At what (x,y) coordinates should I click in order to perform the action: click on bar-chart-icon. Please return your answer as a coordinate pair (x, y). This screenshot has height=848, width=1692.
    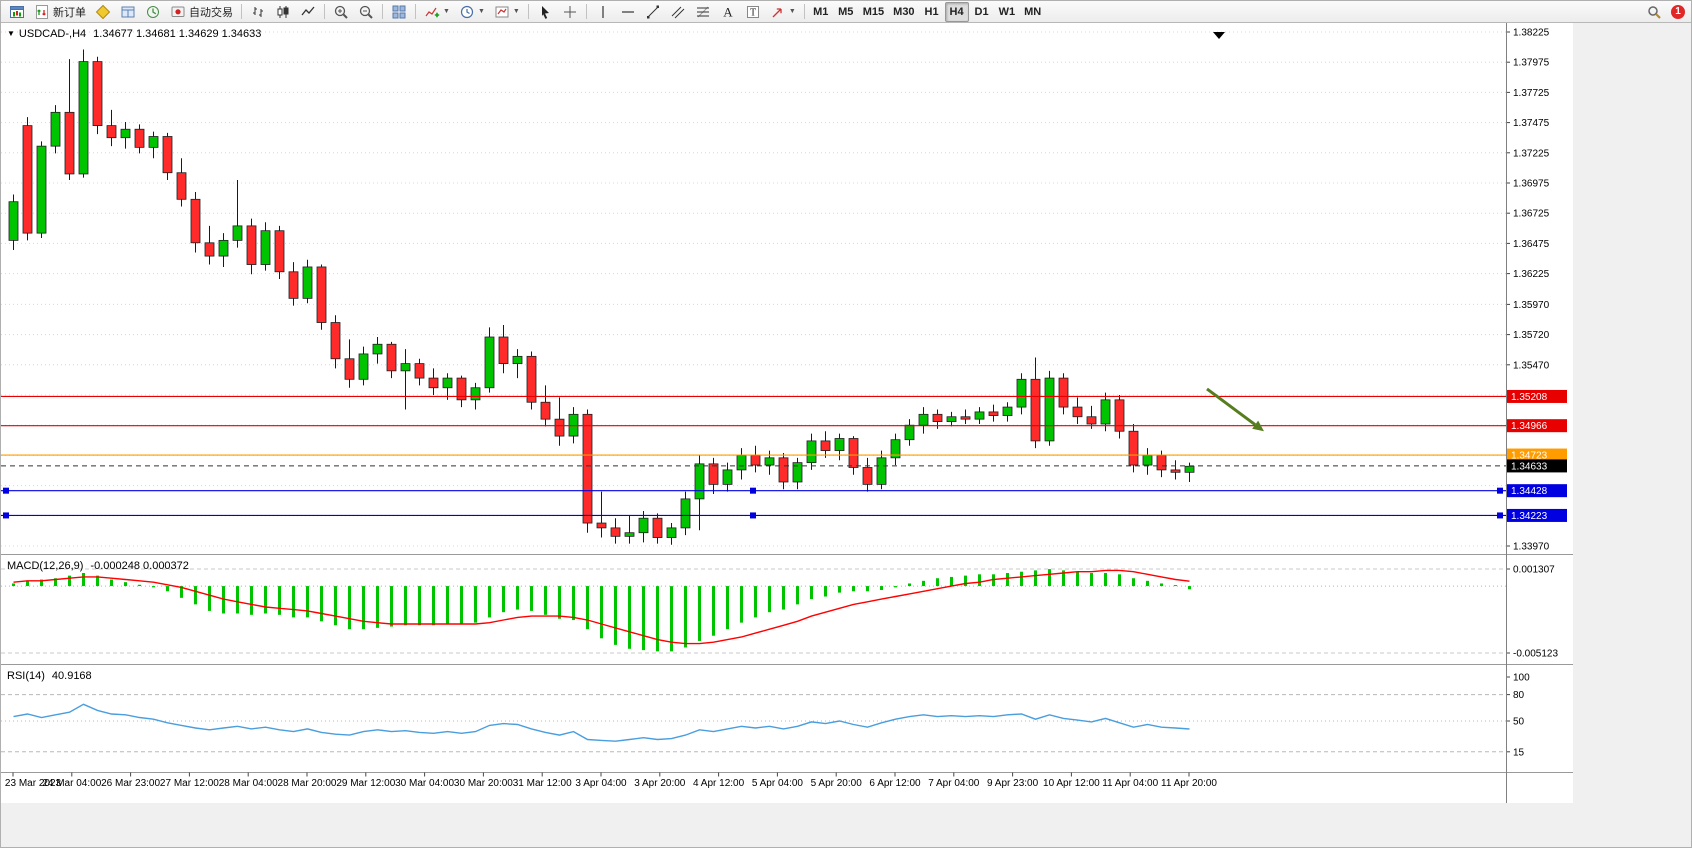
    Looking at the image, I should click on (258, 11).